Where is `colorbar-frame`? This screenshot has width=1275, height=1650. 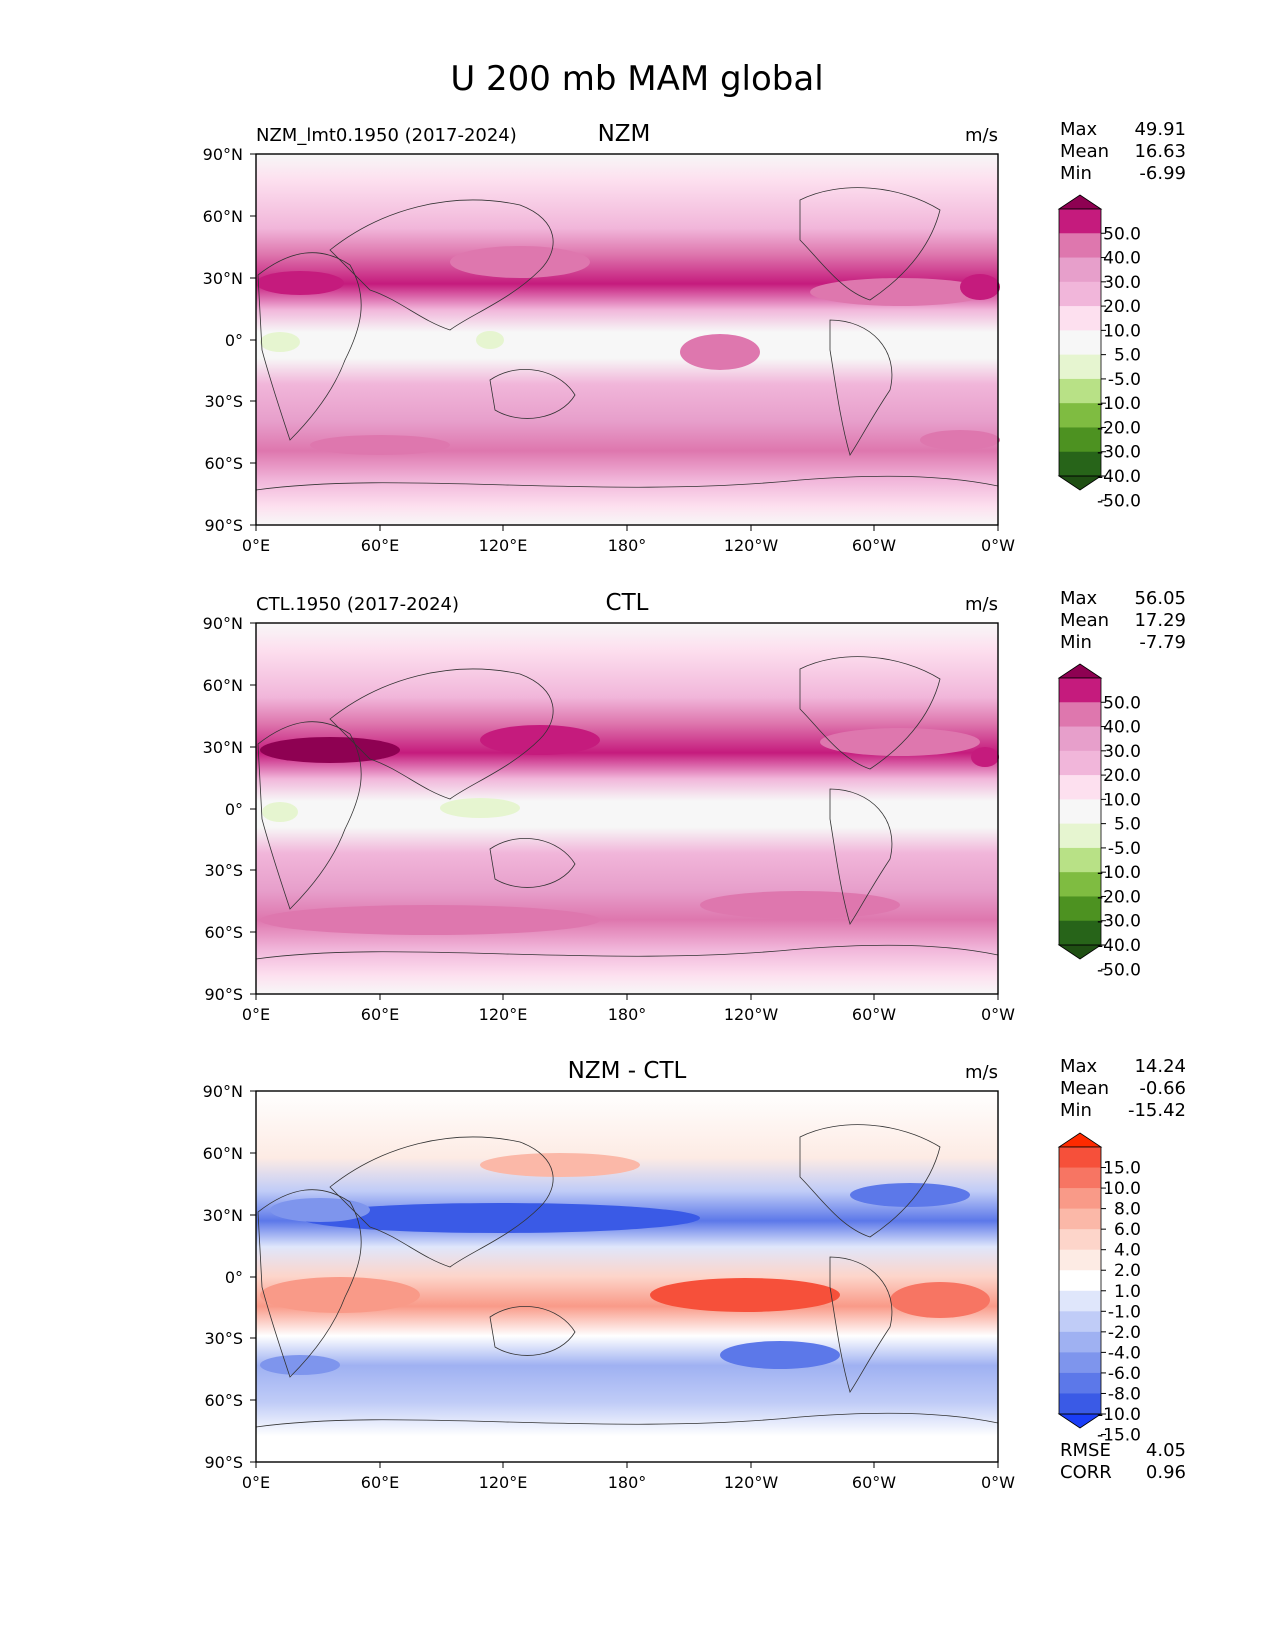 colorbar-frame is located at coordinates (1080, 811).